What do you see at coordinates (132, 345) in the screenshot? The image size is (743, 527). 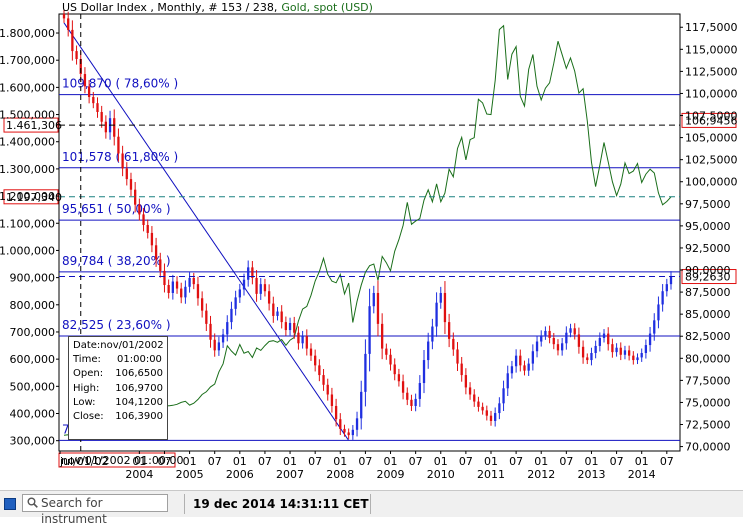 I see `tooltip-date: nov/01/2002` at bounding box center [132, 345].